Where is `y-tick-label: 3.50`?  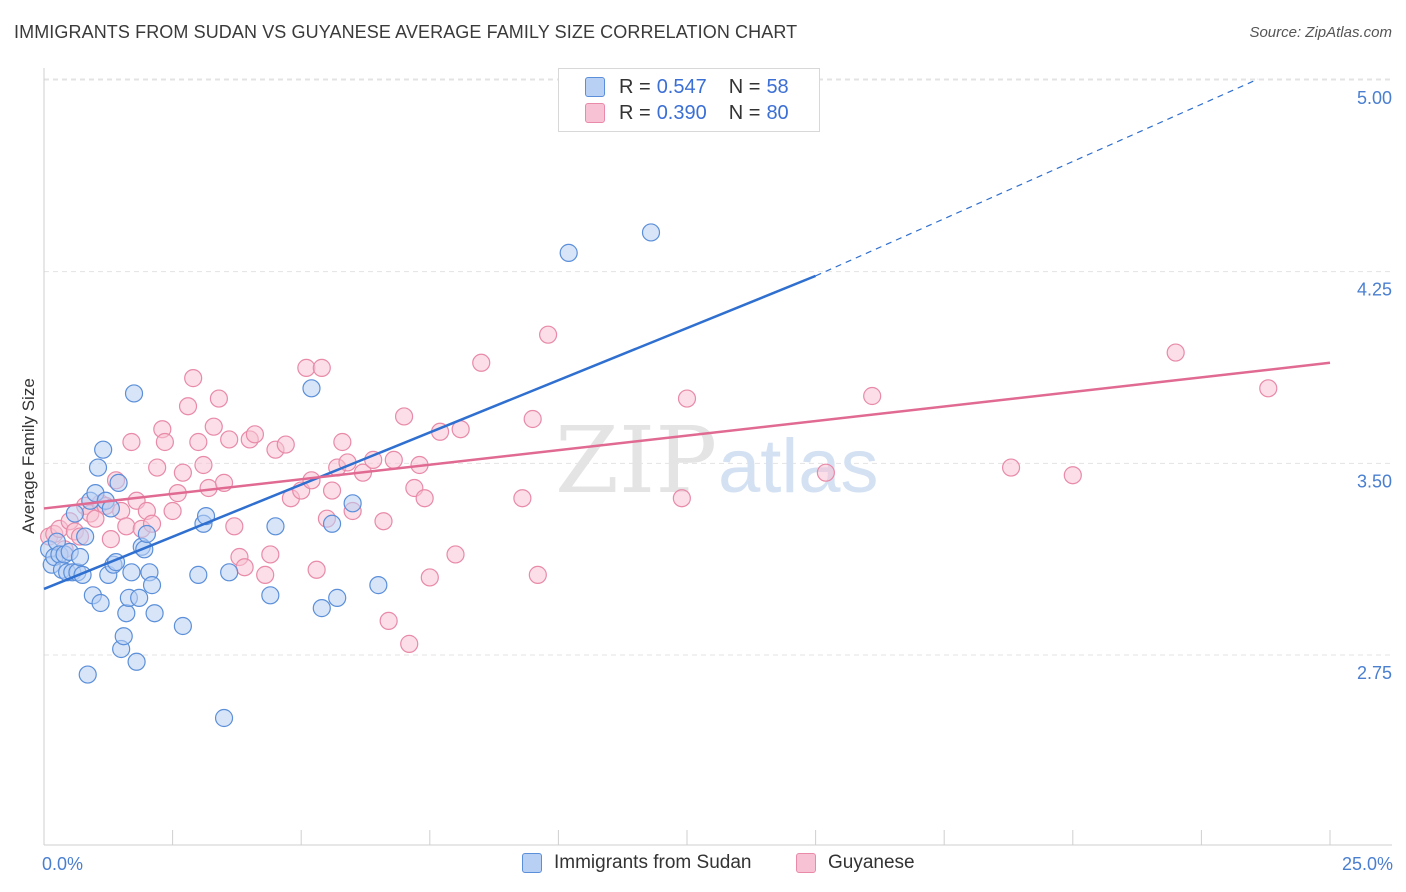 y-tick-label: 3.50 is located at coordinates (1374, 481).